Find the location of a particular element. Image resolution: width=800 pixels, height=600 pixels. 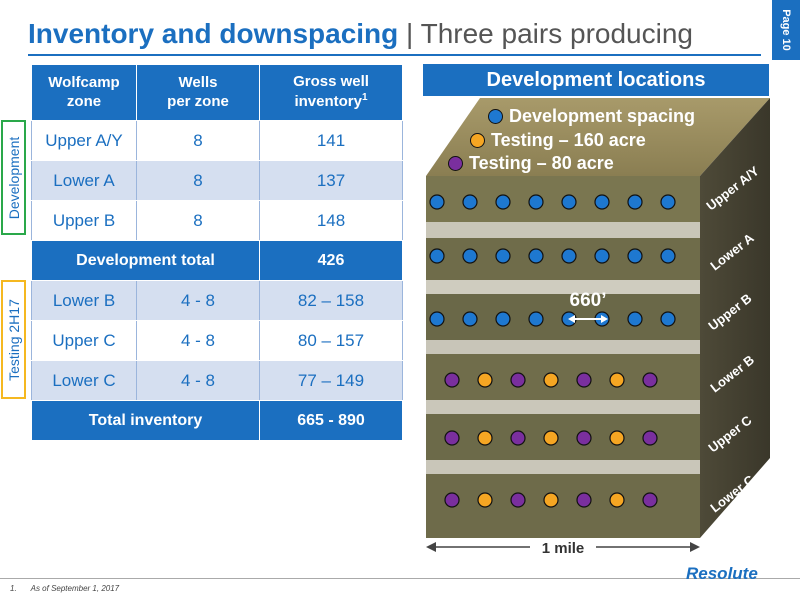

footnote: 1. As of September 1, 2017 is located at coordinates (64, 588).